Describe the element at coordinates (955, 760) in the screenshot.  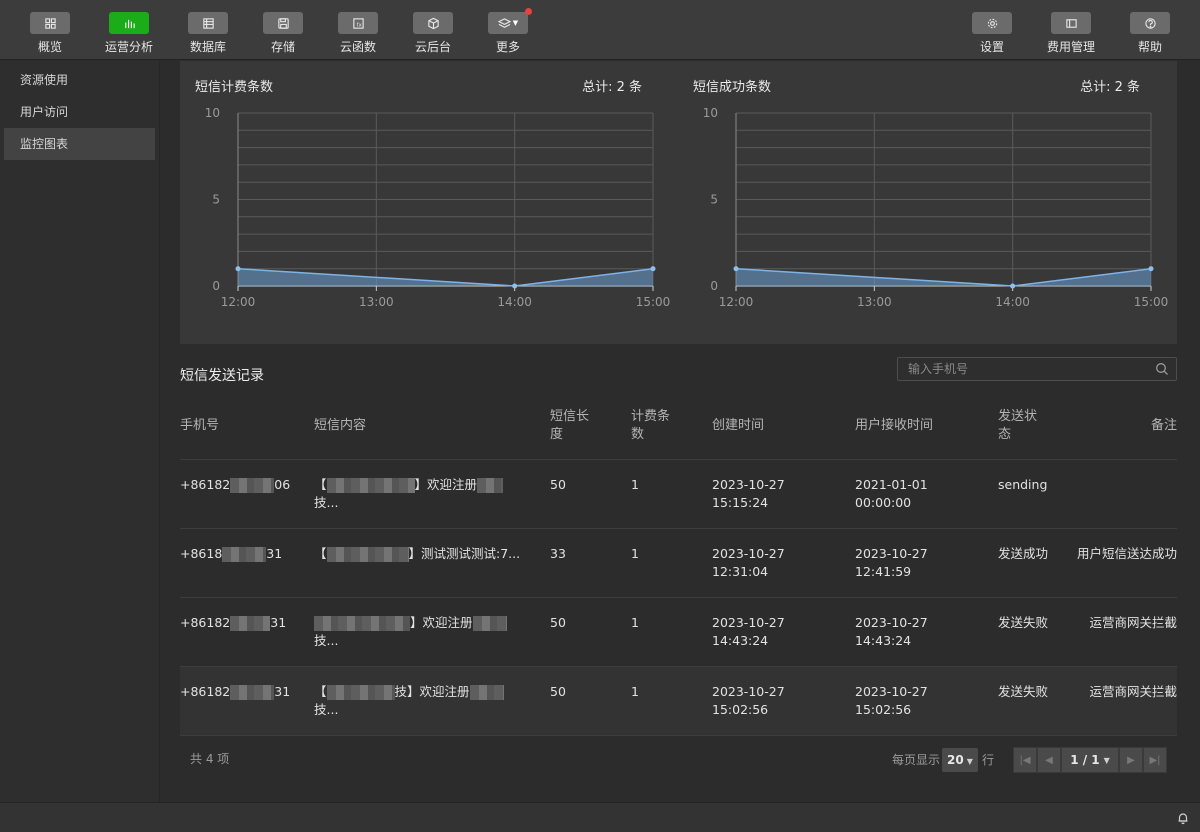
I see `page-size-value: 20` at that location.